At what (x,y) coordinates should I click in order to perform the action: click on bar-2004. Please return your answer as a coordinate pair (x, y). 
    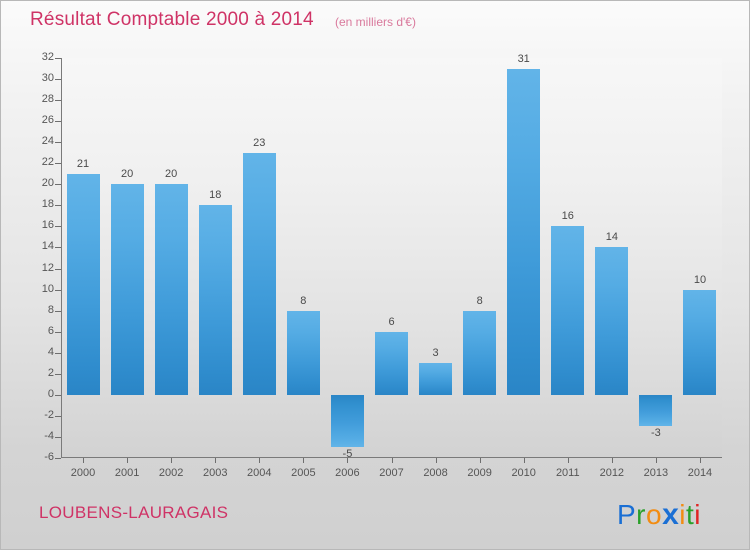
    Looking at the image, I should click on (259, 273).